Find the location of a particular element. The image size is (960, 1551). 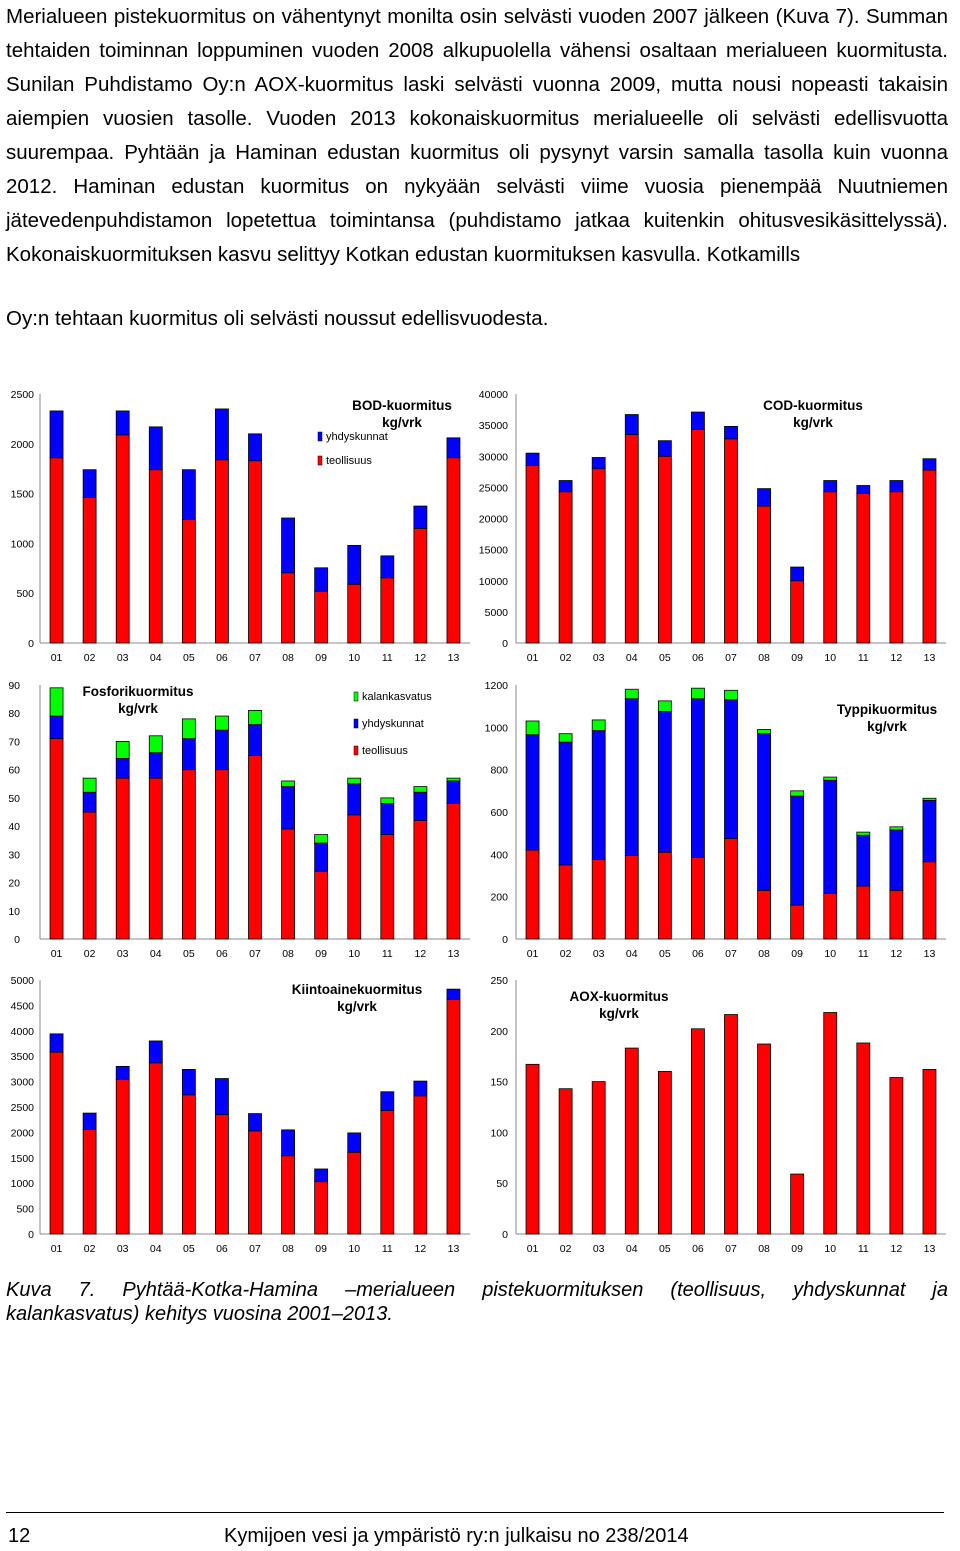

y-tick-label: 3500 is located at coordinates (23, 1057).